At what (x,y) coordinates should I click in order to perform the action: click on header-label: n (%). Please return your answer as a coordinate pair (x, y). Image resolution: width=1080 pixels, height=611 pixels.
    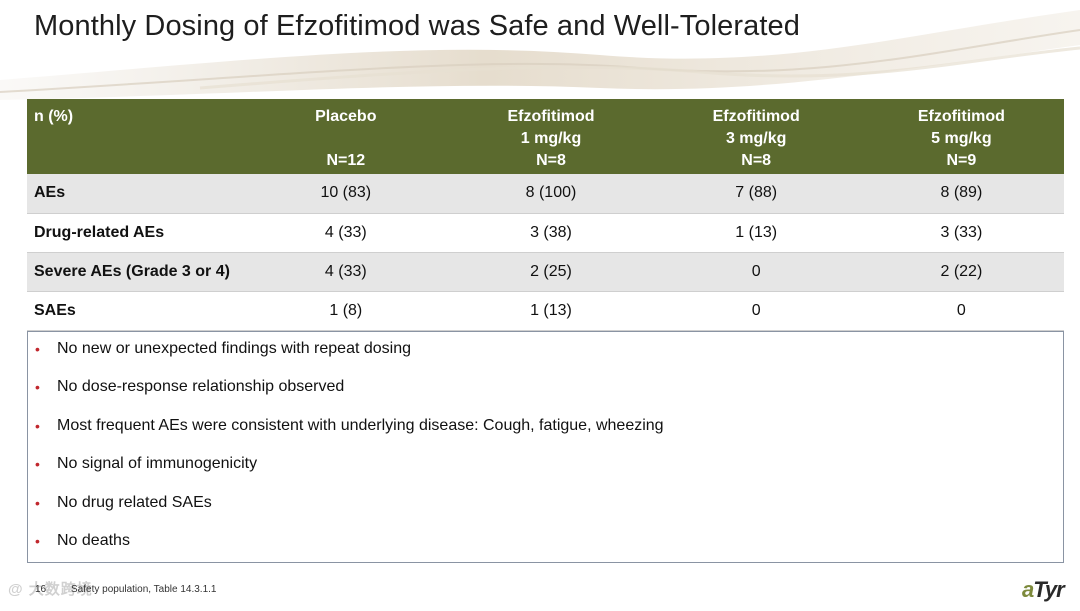
    Looking at the image, I should click on (135, 136).